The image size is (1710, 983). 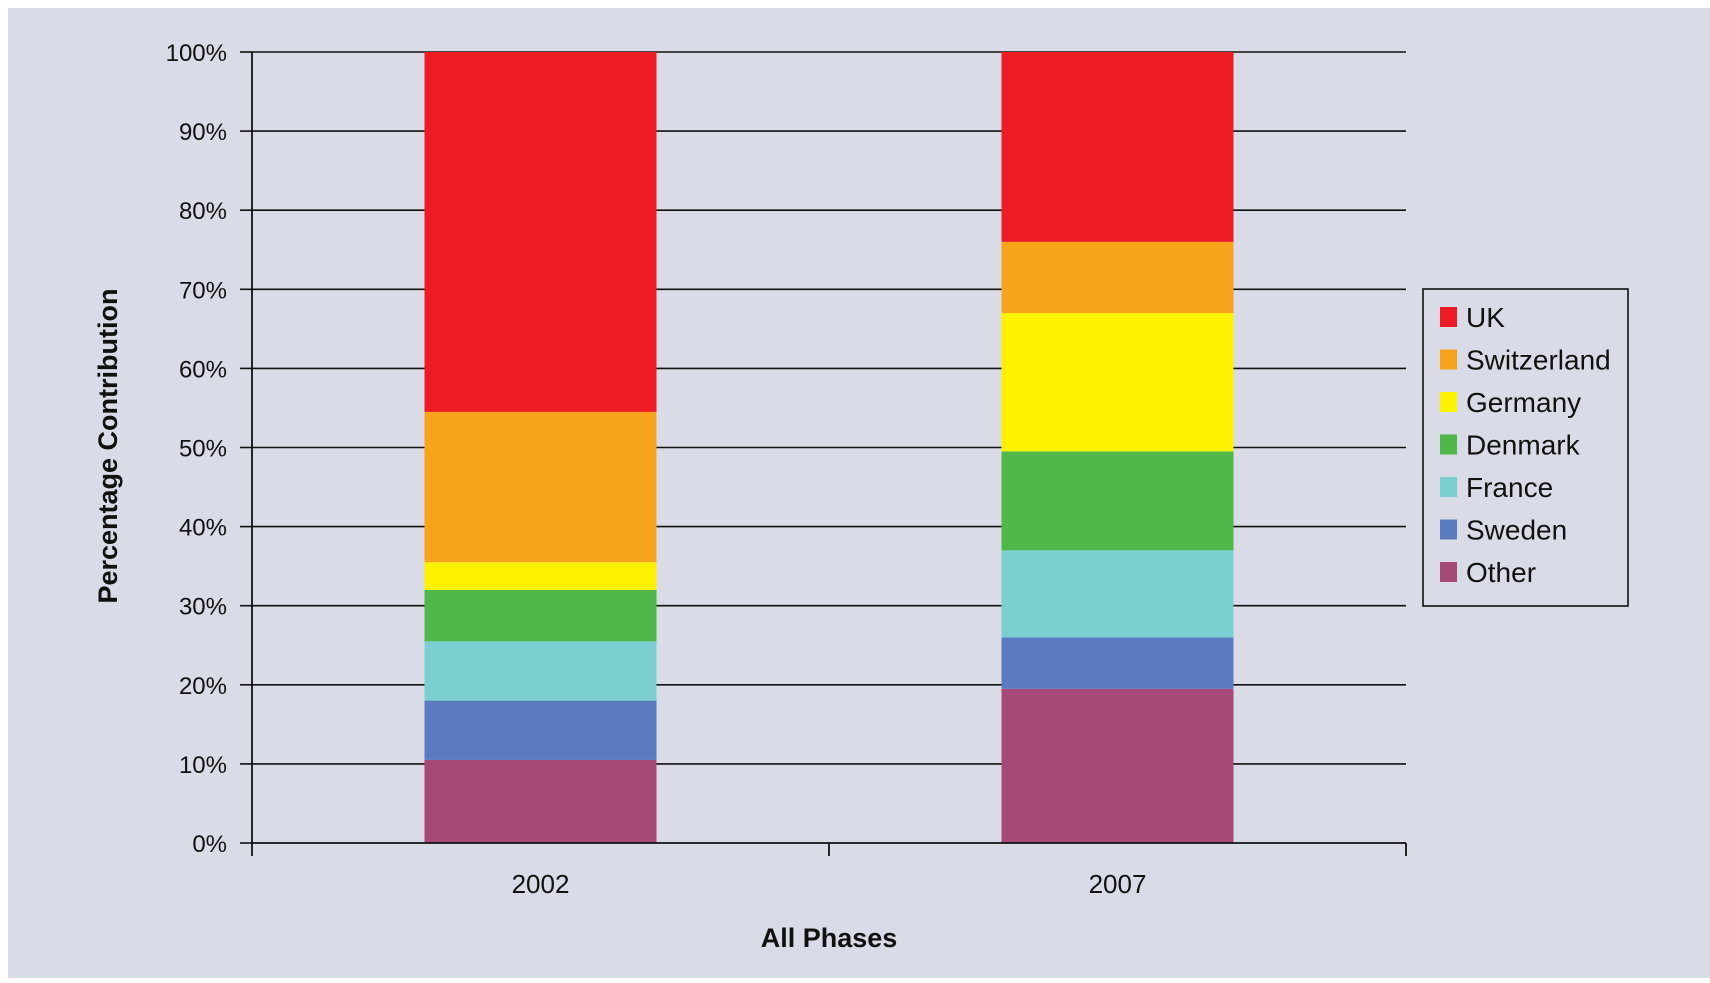 What do you see at coordinates (540, 671) in the screenshot?
I see `bar-segment-france-2002` at bounding box center [540, 671].